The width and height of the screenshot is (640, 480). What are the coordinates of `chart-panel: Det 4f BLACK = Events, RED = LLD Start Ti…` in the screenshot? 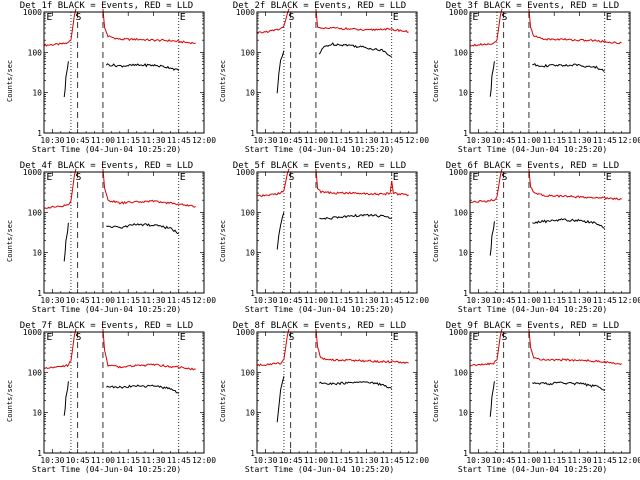 It's located at (108, 240).